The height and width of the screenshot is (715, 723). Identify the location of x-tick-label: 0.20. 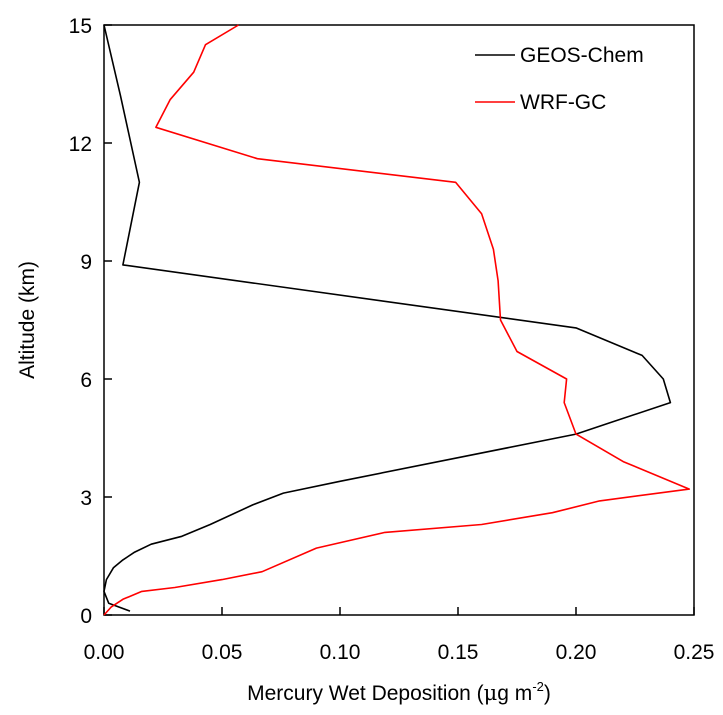
(576, 652).